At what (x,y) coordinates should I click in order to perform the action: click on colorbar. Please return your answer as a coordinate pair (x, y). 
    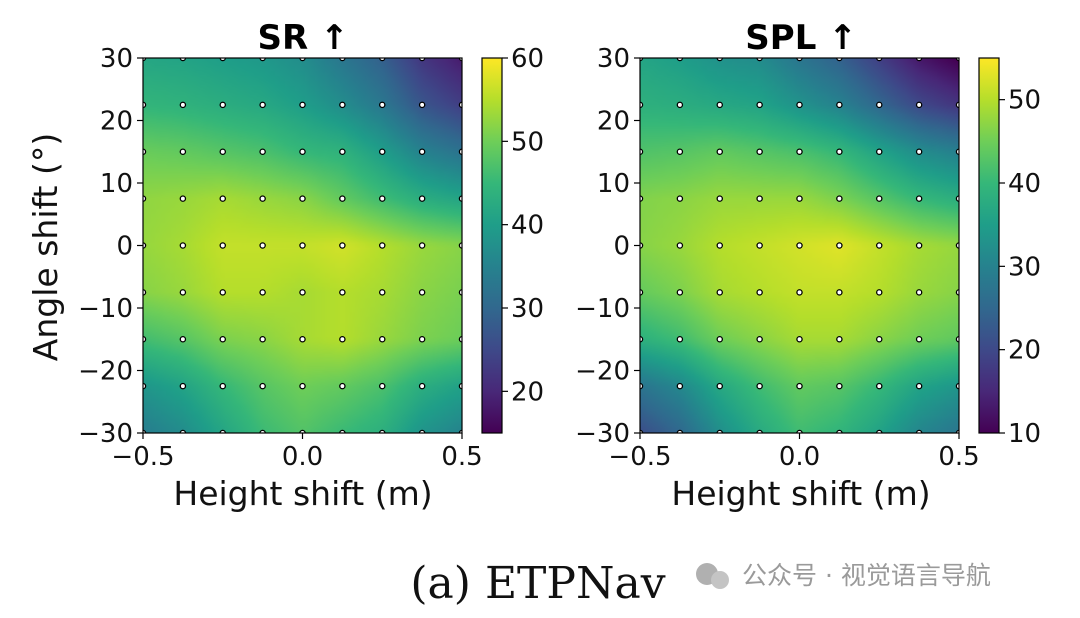
    Looking at the image, I should click on (492, 245).